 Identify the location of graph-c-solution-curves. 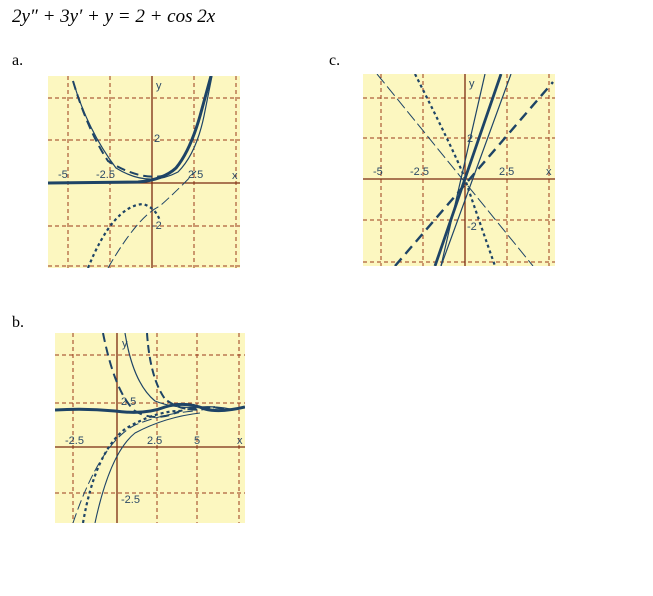
(465, 170).